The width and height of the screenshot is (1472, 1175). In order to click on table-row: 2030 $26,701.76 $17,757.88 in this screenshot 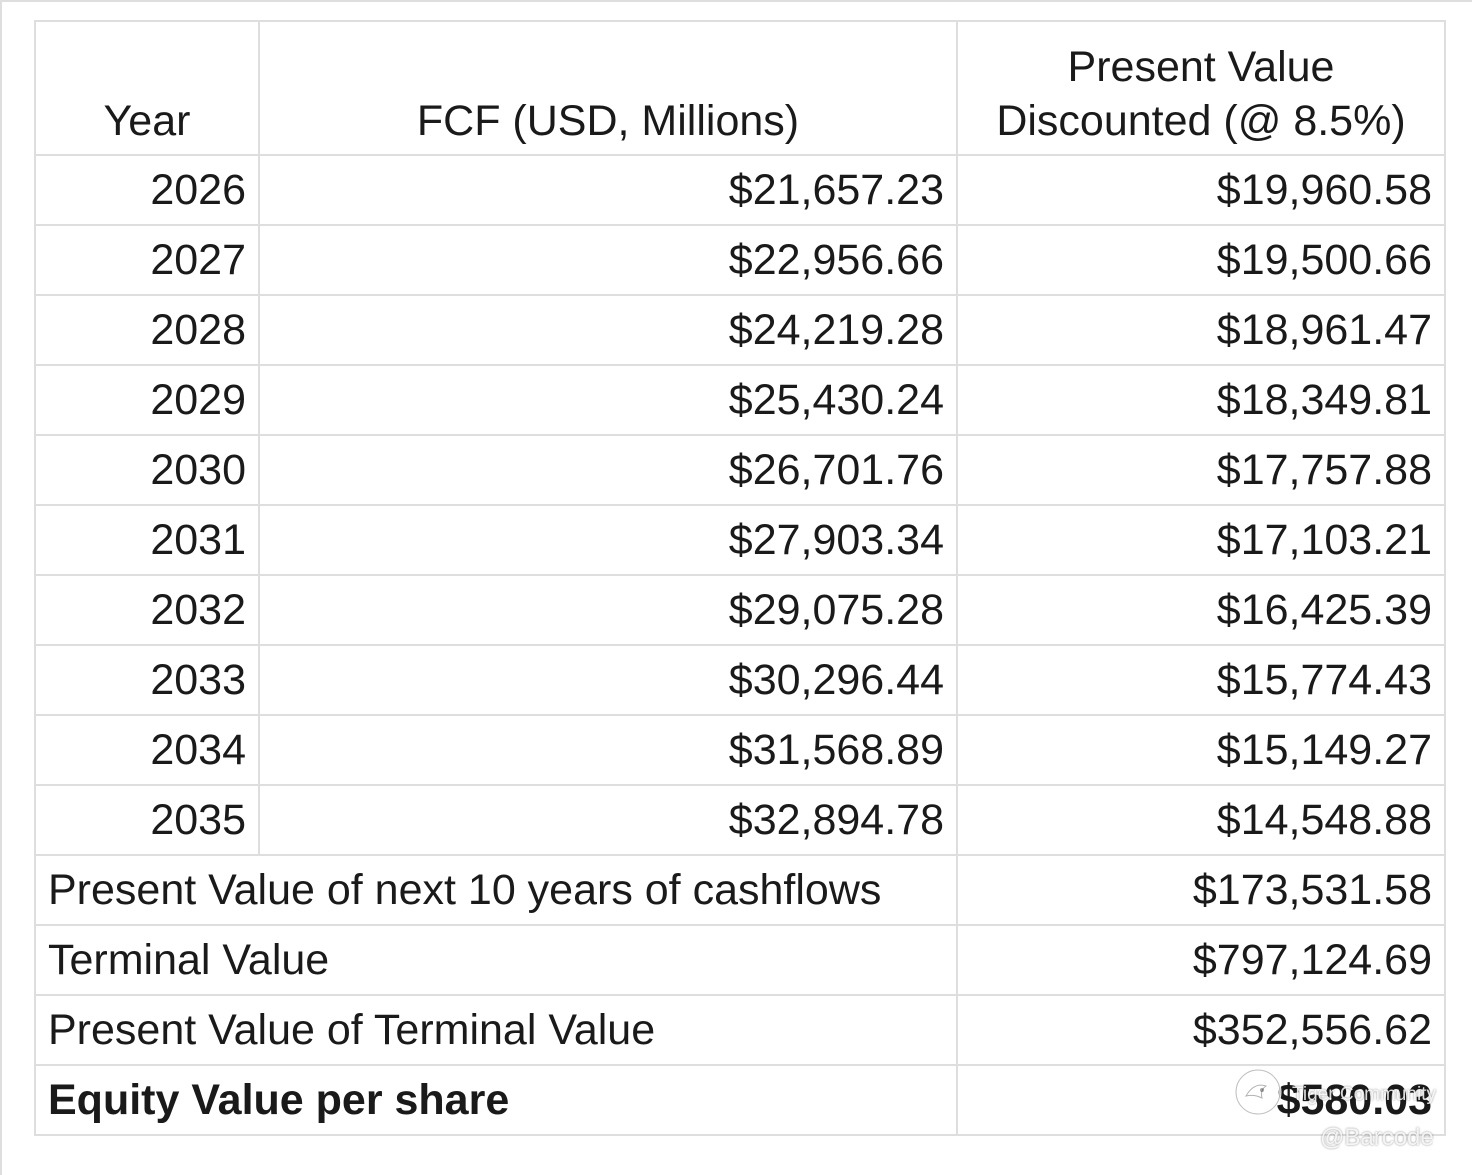, I will do `click(740, 470)`.